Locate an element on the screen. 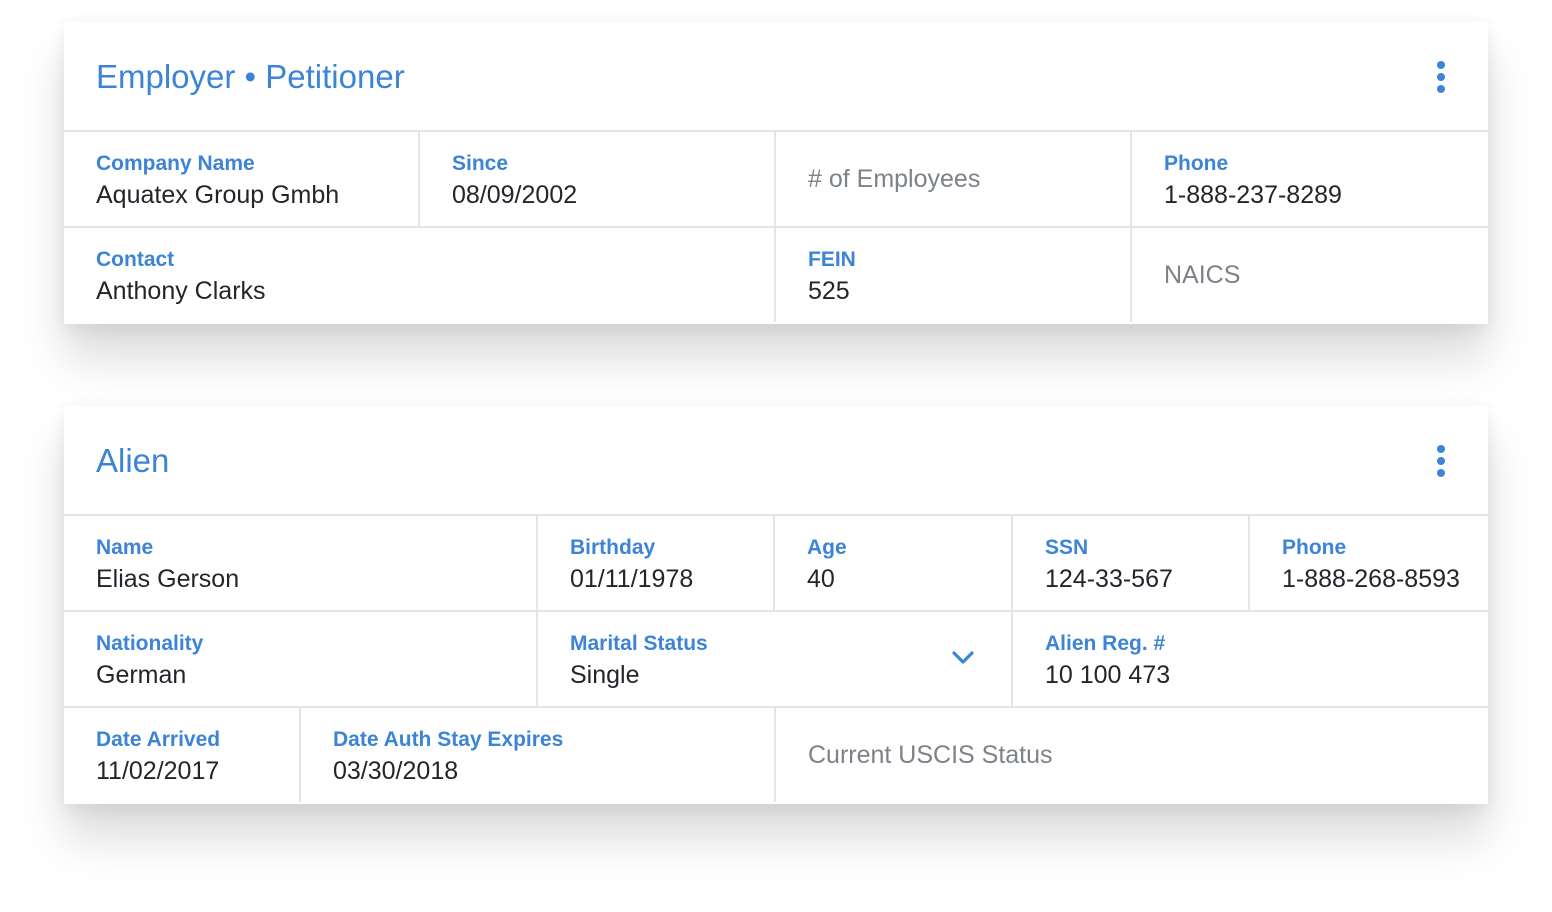  employer-phone-field: Phone 1-888-237-8289 is located at coordinates (1310, 179).